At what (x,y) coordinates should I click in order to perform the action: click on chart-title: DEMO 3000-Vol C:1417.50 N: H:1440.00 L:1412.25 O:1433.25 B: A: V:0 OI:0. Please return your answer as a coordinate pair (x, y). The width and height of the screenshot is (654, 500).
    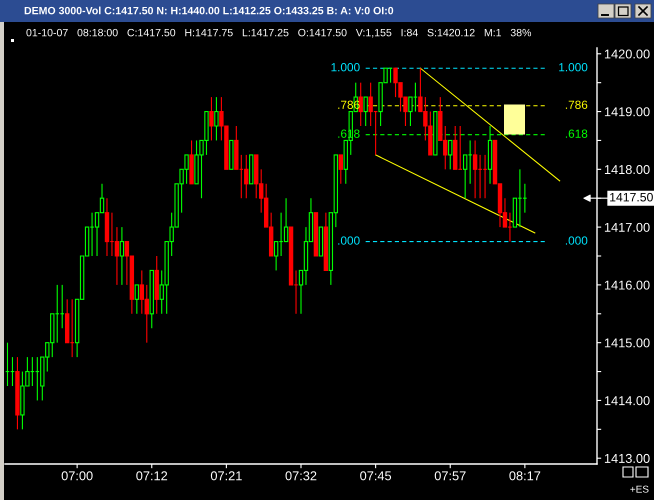
    Looking at the image, I should click on (209, 10).